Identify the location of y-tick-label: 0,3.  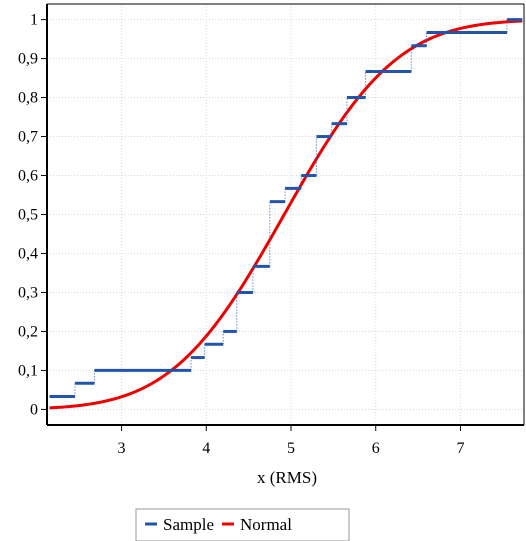
(28, 292).